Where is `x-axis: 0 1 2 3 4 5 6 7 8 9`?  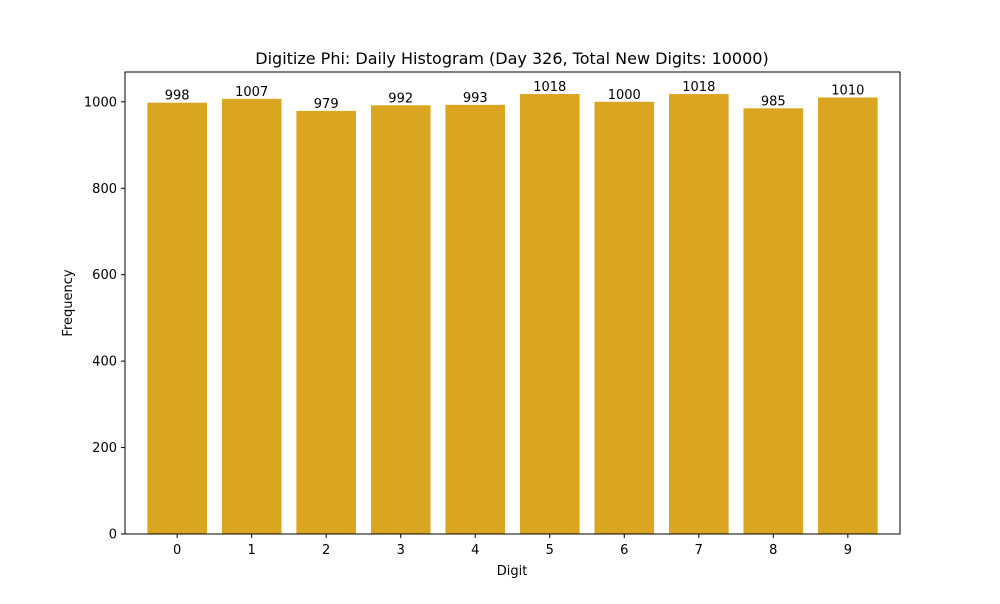
x-axis: 0 1 2 3 4 5 6 7 8 9 is located at coordinates (512, 546).